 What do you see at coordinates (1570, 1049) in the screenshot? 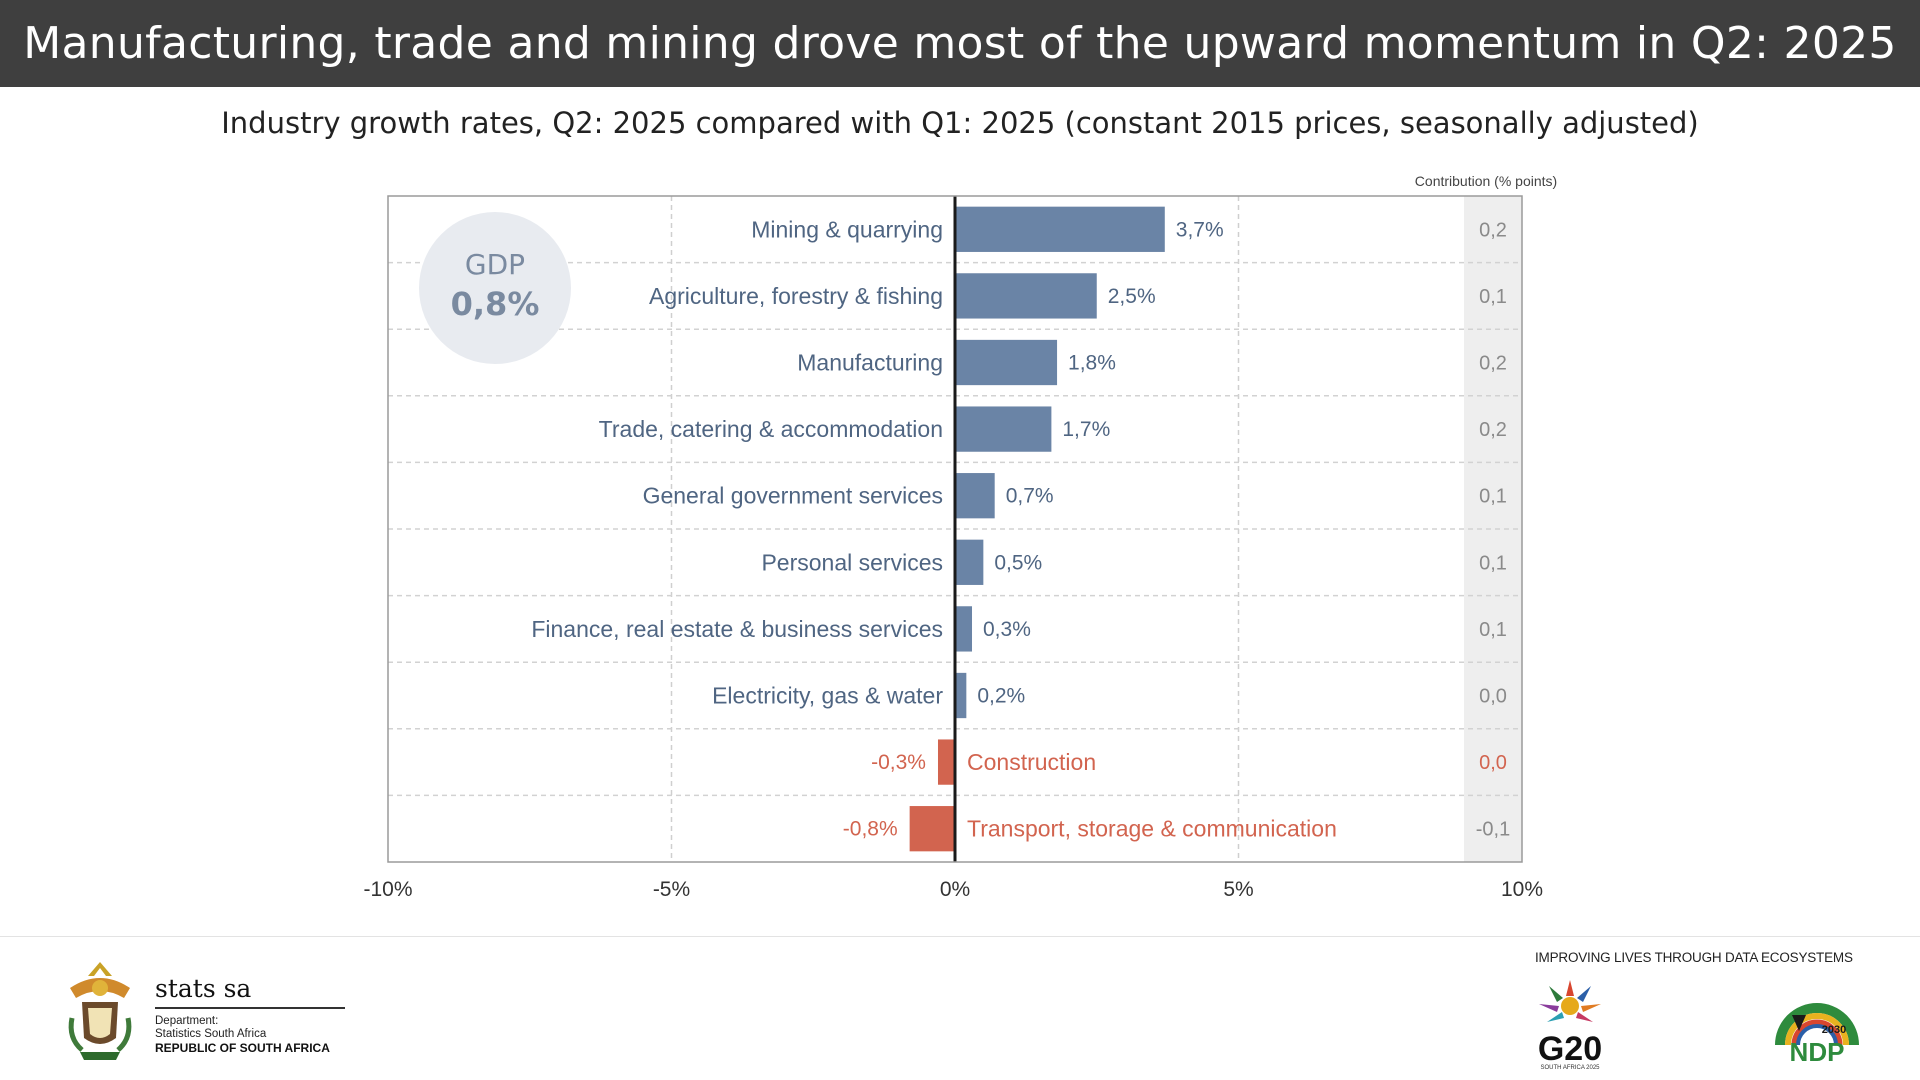
I see `g20-label: G20` at bounding box center [1570, 1049].